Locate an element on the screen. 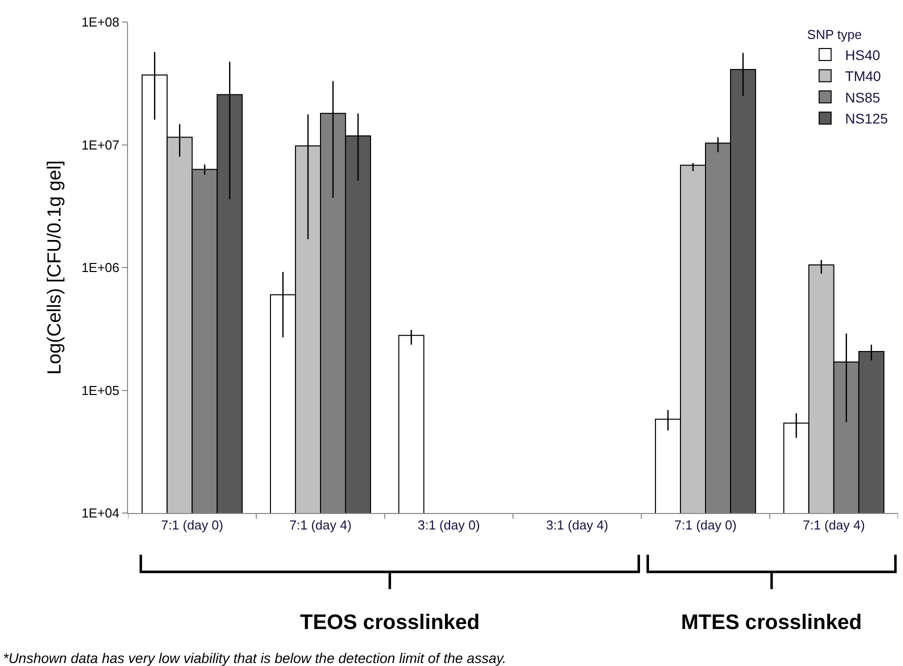 The width and height of the screenshot is (903, 666). text: MTES crosslinked is located at coordinates (771, 622).